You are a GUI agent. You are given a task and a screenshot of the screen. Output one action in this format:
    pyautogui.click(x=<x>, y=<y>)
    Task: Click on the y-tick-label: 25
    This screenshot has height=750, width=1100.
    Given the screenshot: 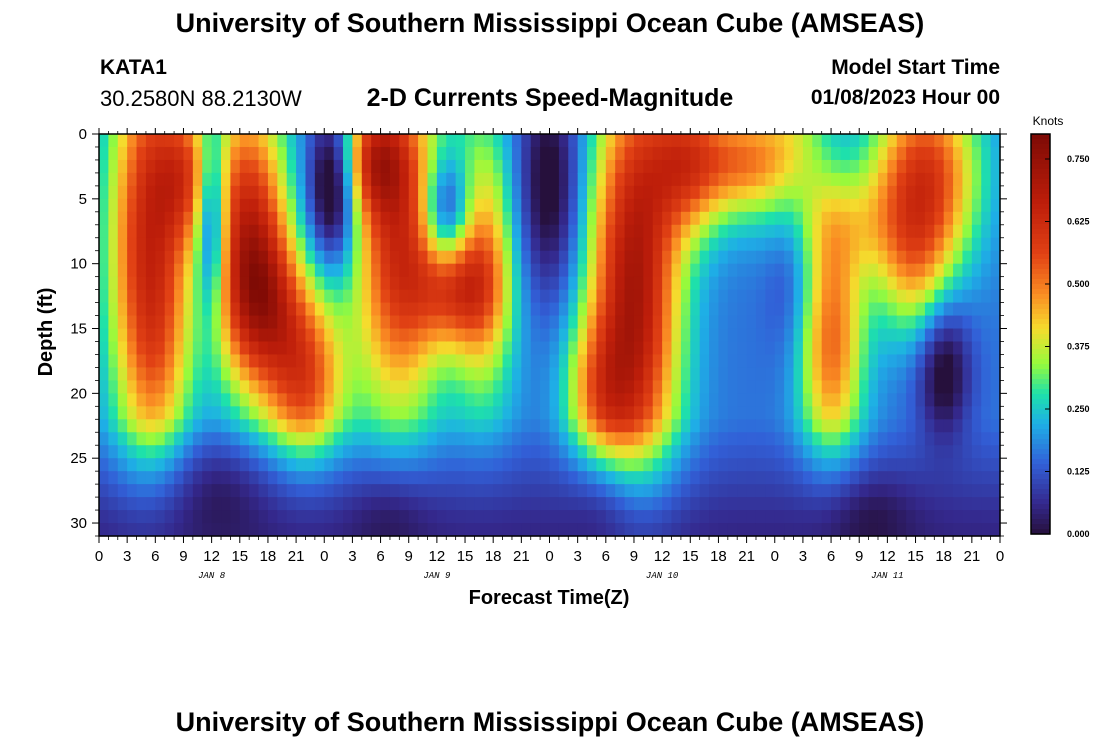 What is the action you would take?
    pyautogui.click(x=78, y=458)
    